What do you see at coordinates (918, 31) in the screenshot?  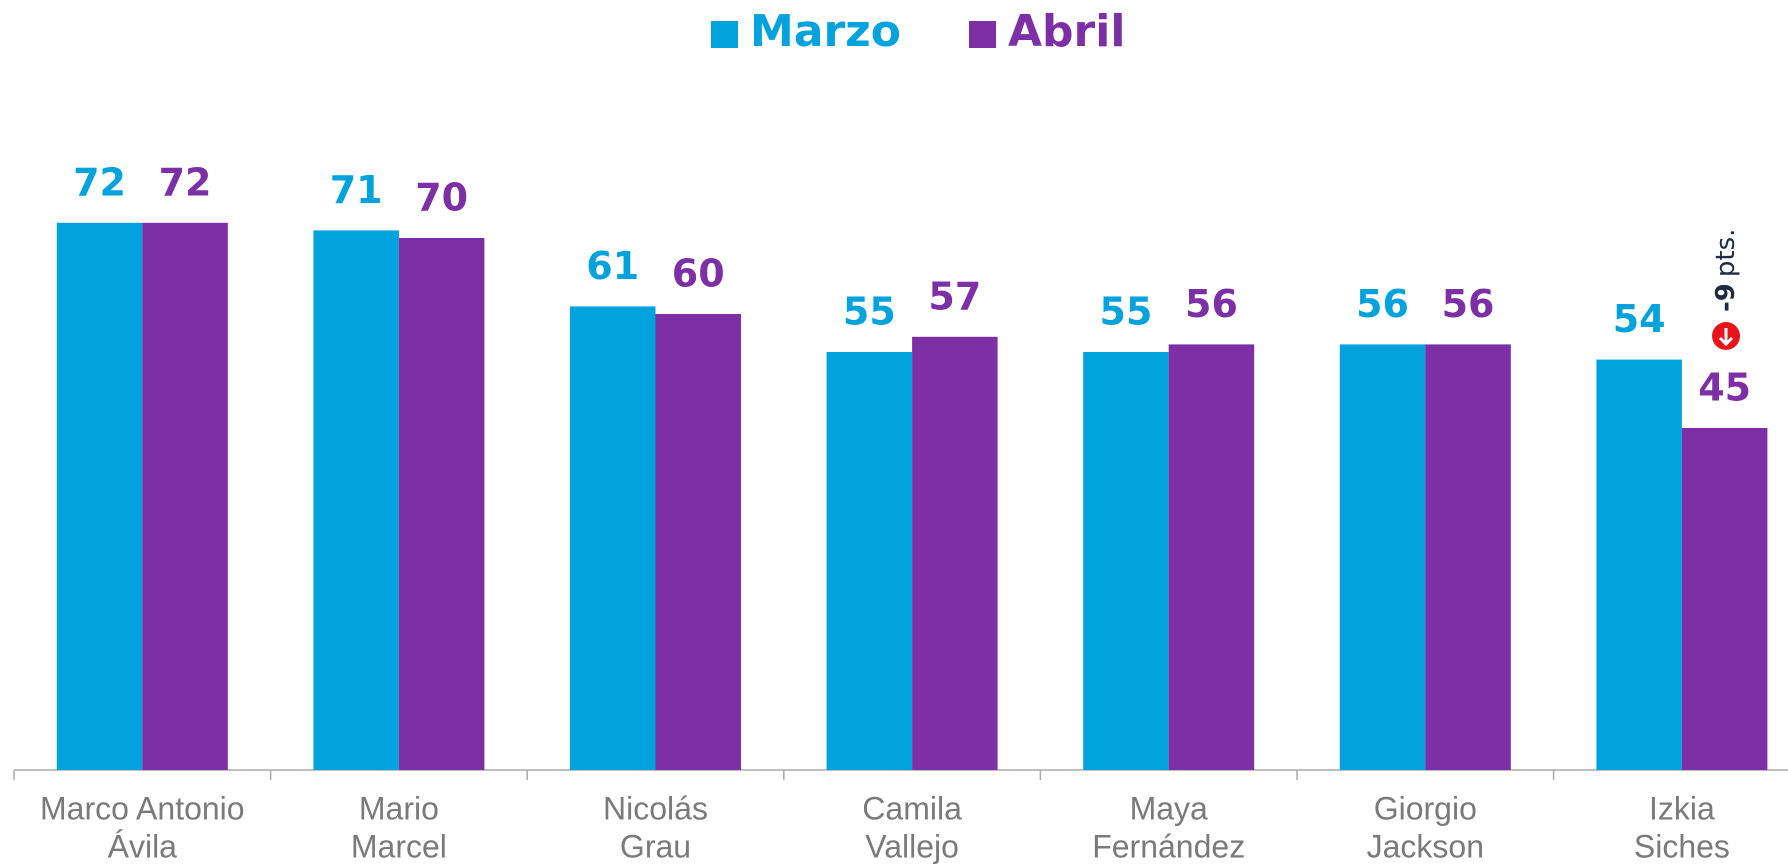 I see `legend: Marzo Abril` at bounding box center [918, 31].